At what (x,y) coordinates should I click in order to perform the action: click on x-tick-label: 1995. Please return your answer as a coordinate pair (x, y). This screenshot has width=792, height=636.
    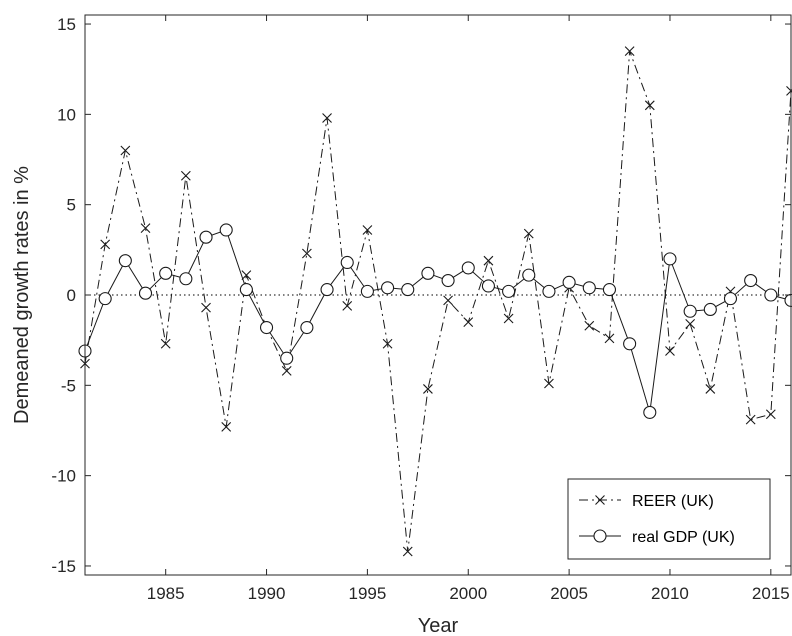
    Looking at the image, I should click on (367, 593).